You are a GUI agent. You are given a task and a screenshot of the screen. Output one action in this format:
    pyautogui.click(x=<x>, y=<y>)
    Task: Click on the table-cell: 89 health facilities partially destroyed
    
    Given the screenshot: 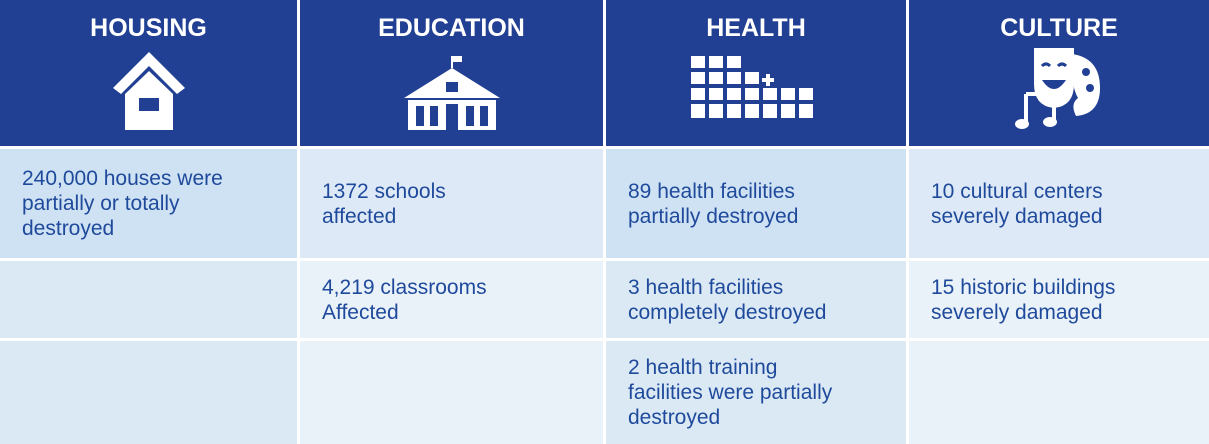 What is the action you would take?
    pyautogui.click(x=756, y=203)
    